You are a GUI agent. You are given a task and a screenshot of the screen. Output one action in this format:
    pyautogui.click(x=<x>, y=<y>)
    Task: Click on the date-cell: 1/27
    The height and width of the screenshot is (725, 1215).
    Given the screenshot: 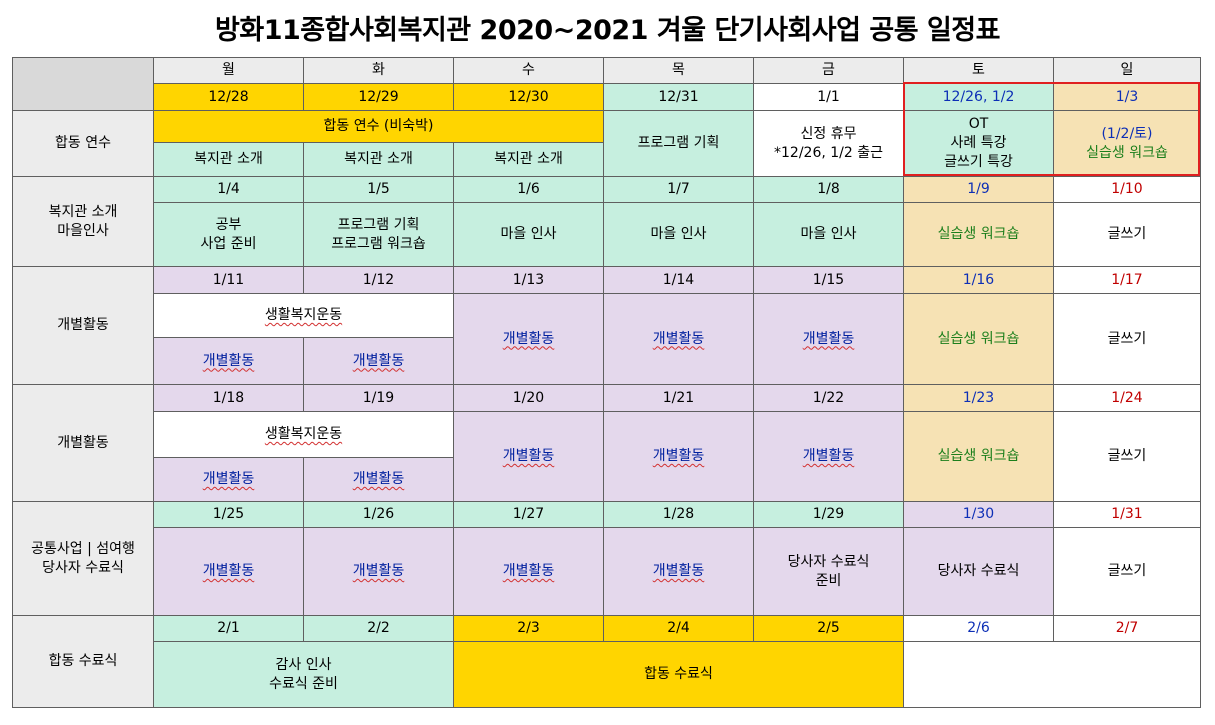 What is the action you would take?
    pyautogui.click(x=528, y=514)
    